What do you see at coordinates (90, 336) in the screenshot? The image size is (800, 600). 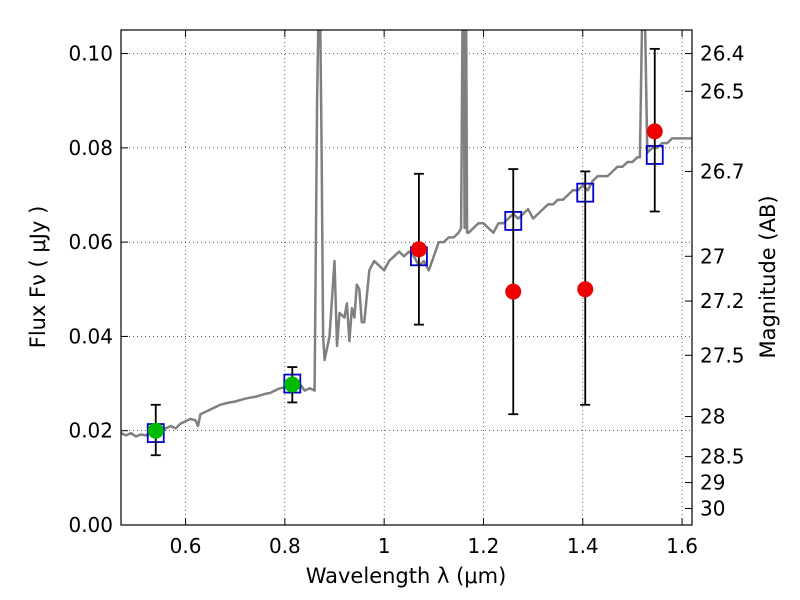 I see `y-tick-label: 0.04` at bounding box center [90, 336].